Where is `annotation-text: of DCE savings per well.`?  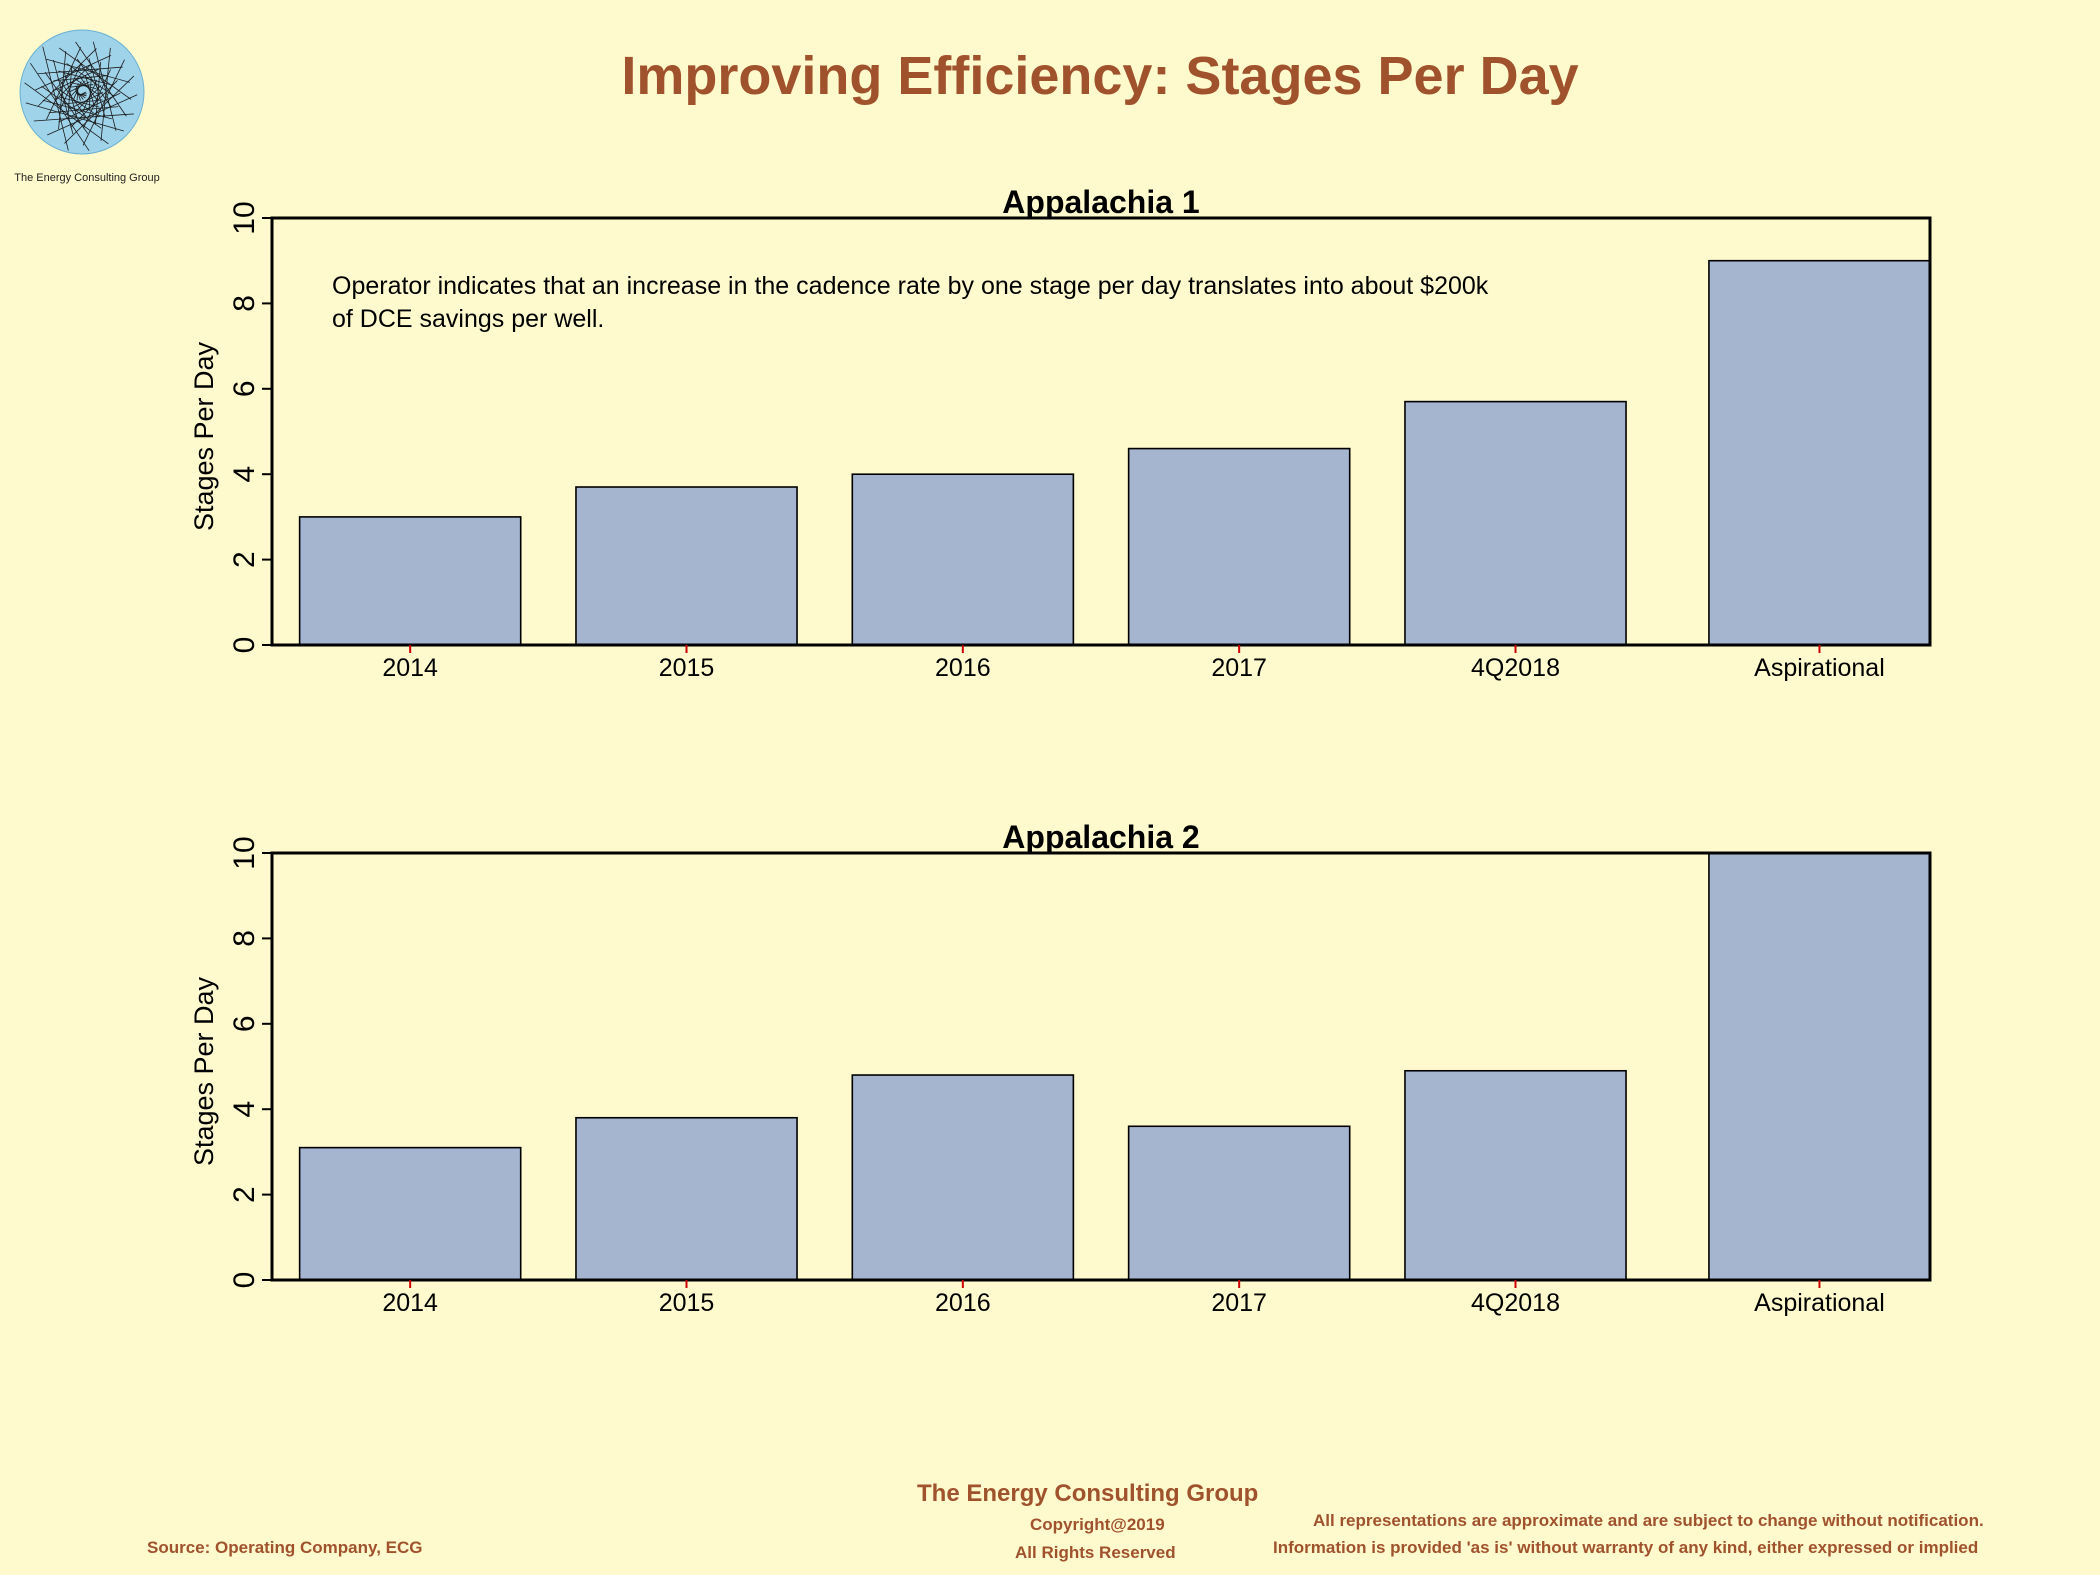
annotation-text: of DCE savings per well. is located at coordinates (468, 319).